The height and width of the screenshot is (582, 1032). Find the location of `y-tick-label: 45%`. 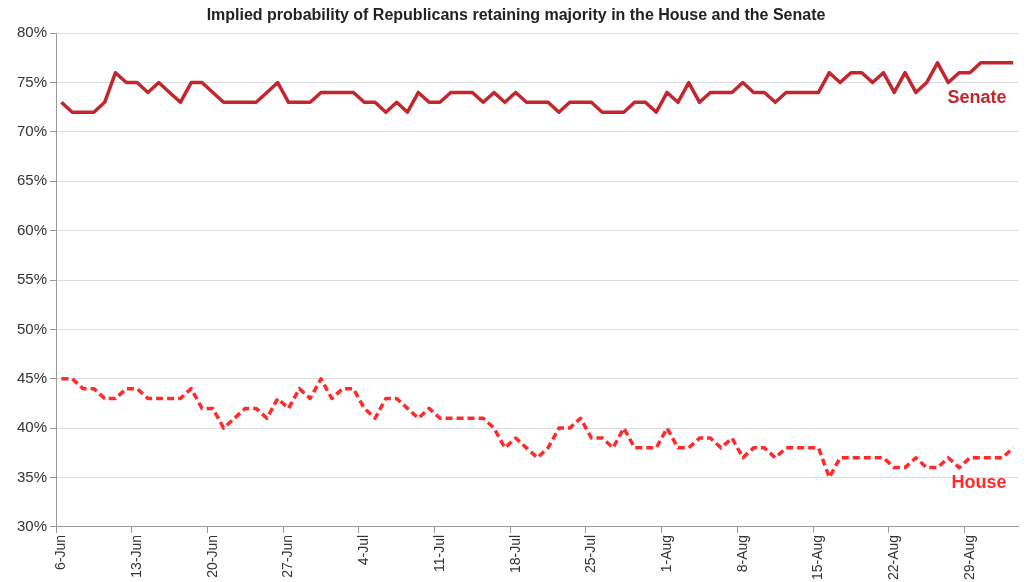

y-tick-label: 45% is located at coordinates (31, 377).